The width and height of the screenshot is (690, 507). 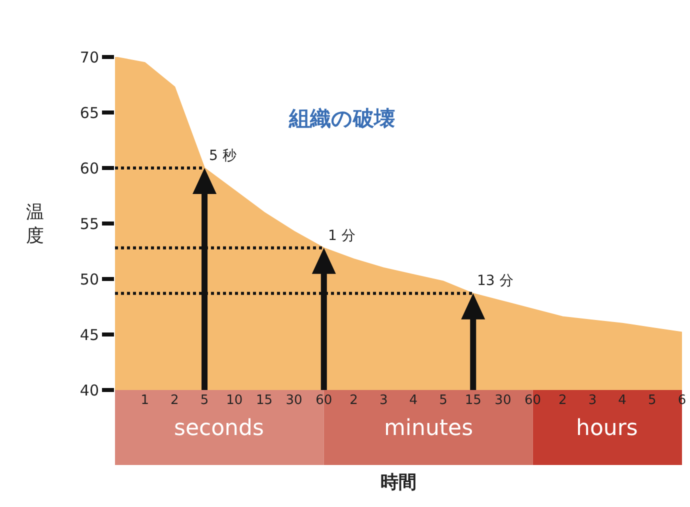 I want to click on y-tick-label: 45, so click(x=89, y=335).